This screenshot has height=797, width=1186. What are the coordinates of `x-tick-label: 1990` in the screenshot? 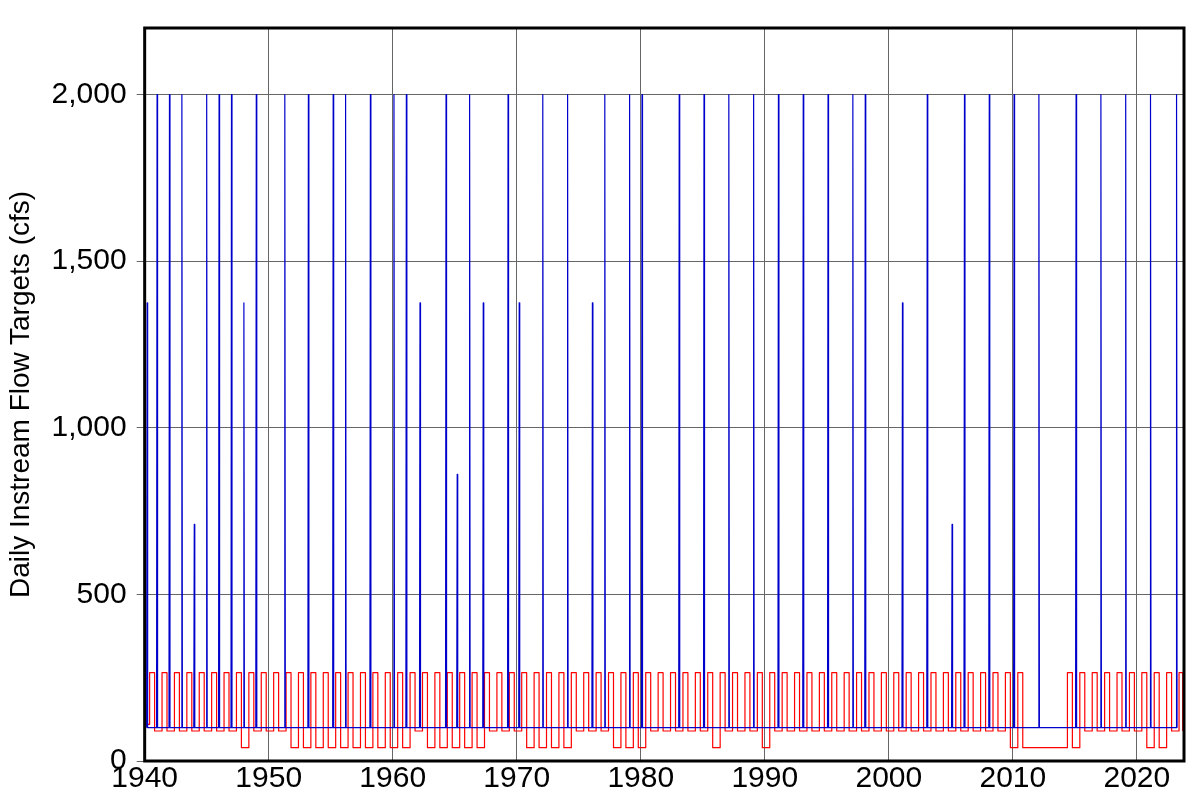 It's located at (765, 777).